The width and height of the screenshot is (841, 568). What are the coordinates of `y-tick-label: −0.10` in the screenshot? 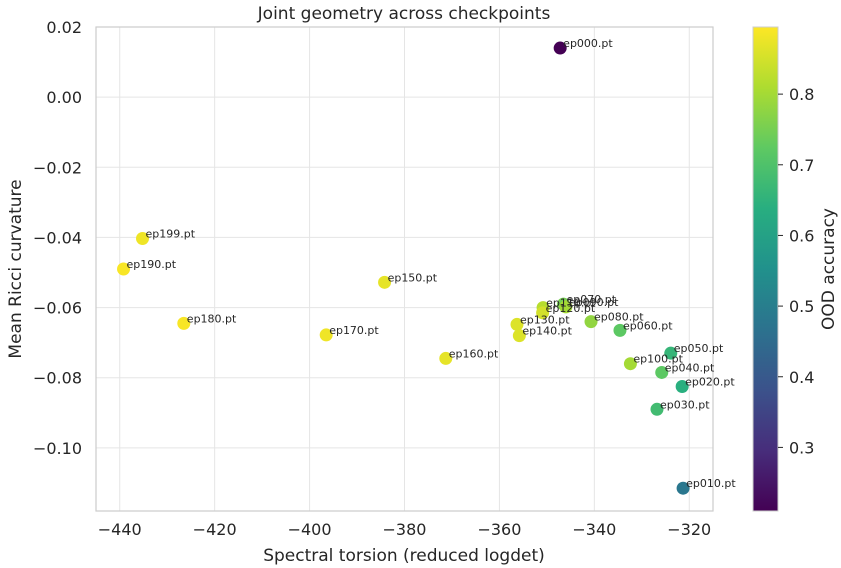 It's located at (57, 448).